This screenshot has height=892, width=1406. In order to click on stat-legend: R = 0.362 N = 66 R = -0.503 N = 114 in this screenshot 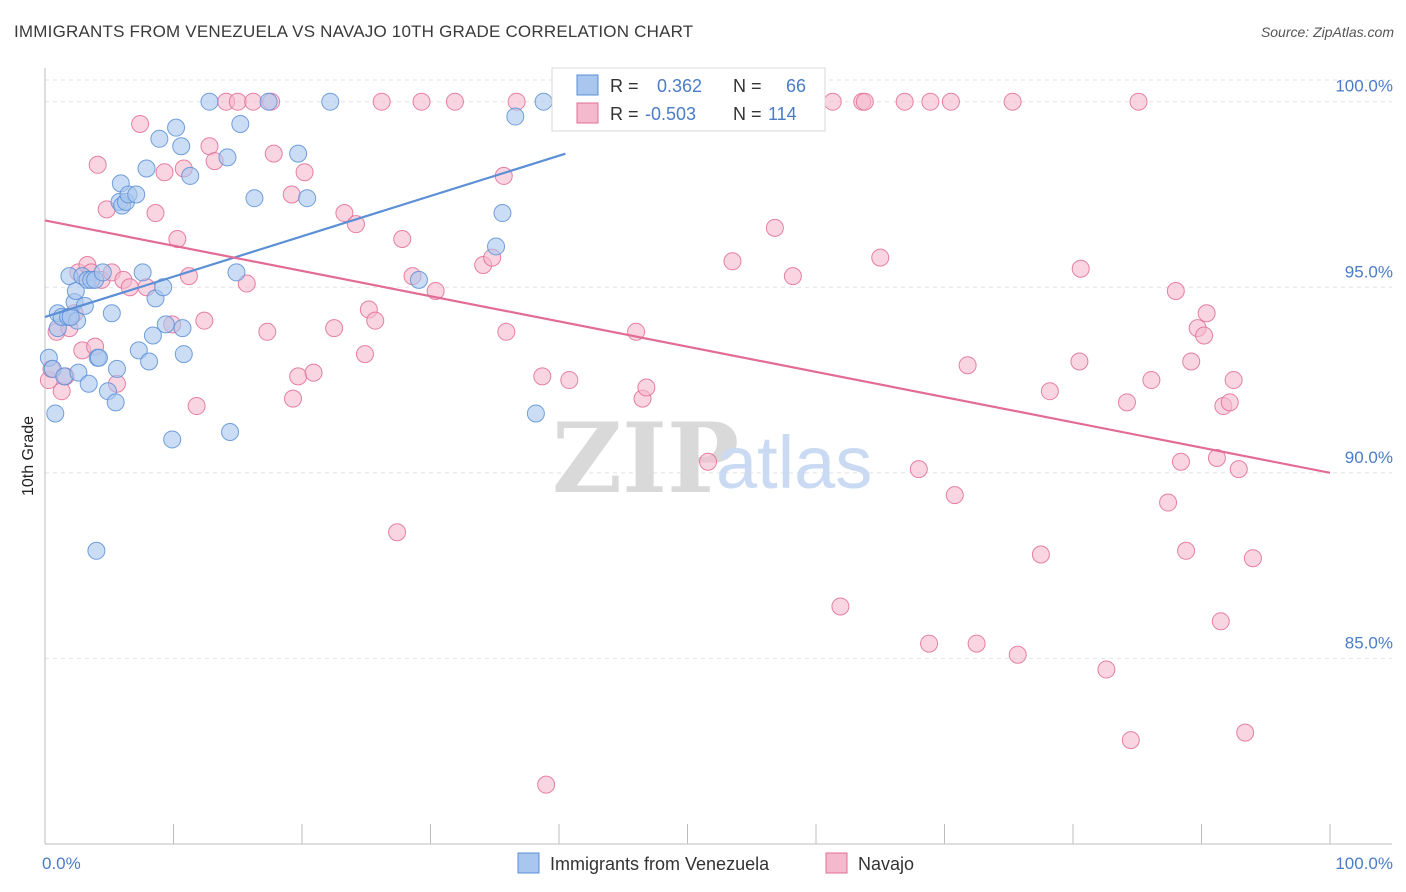, I will do `click(688, 99)`.